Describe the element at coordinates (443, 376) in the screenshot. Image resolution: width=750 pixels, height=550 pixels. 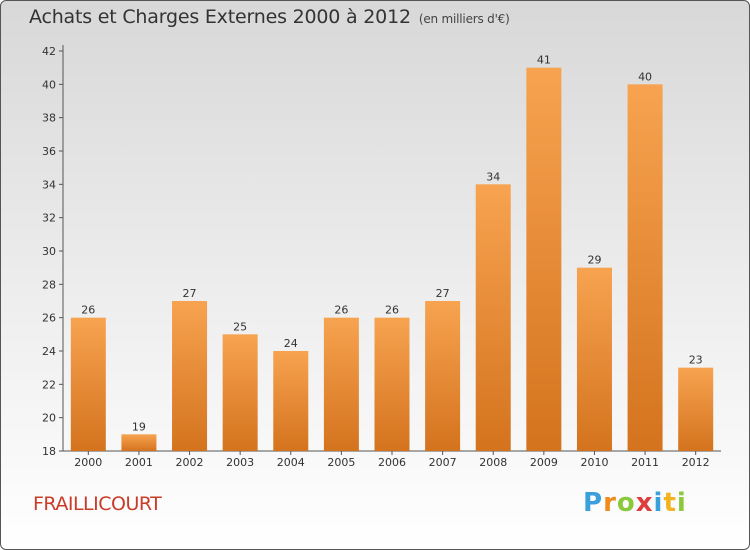
I see `bar-2007` at that location.